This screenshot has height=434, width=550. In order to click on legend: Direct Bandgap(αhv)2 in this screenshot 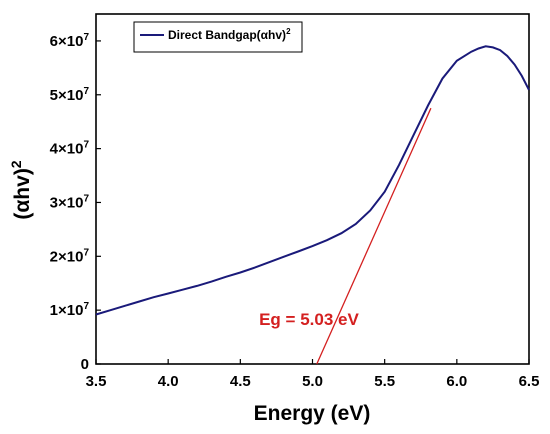, I will do `click(218, 37)`.